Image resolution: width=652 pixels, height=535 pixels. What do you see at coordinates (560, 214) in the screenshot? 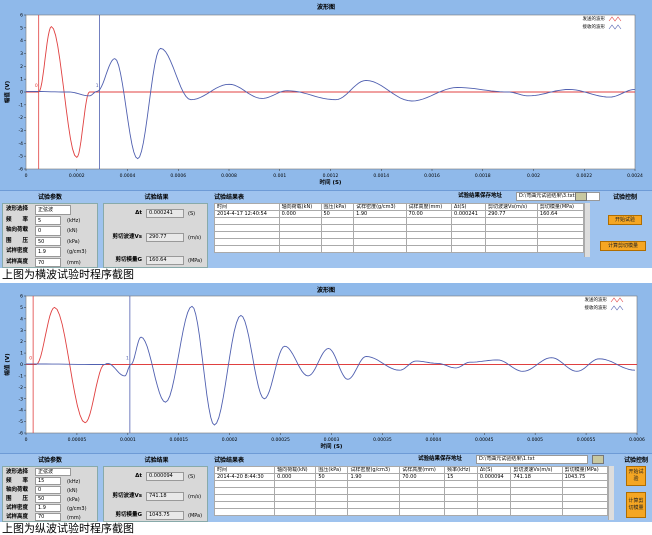
I see `table-cell: 160.64` at bounding box center [560, 214].